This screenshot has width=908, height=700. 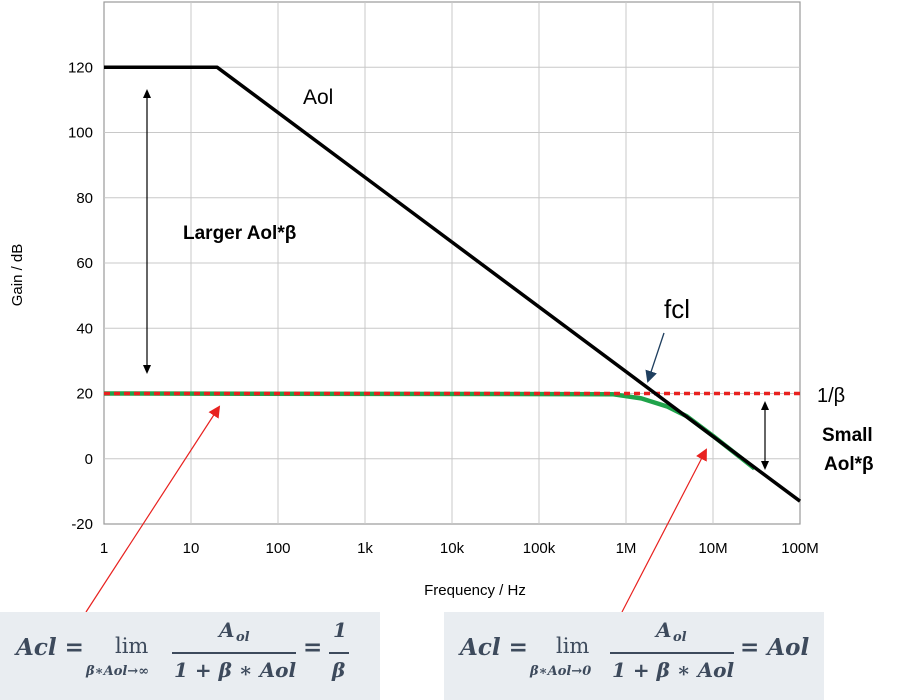 I want to click on x-tick-label: 100M, so click(x=800, y=548).